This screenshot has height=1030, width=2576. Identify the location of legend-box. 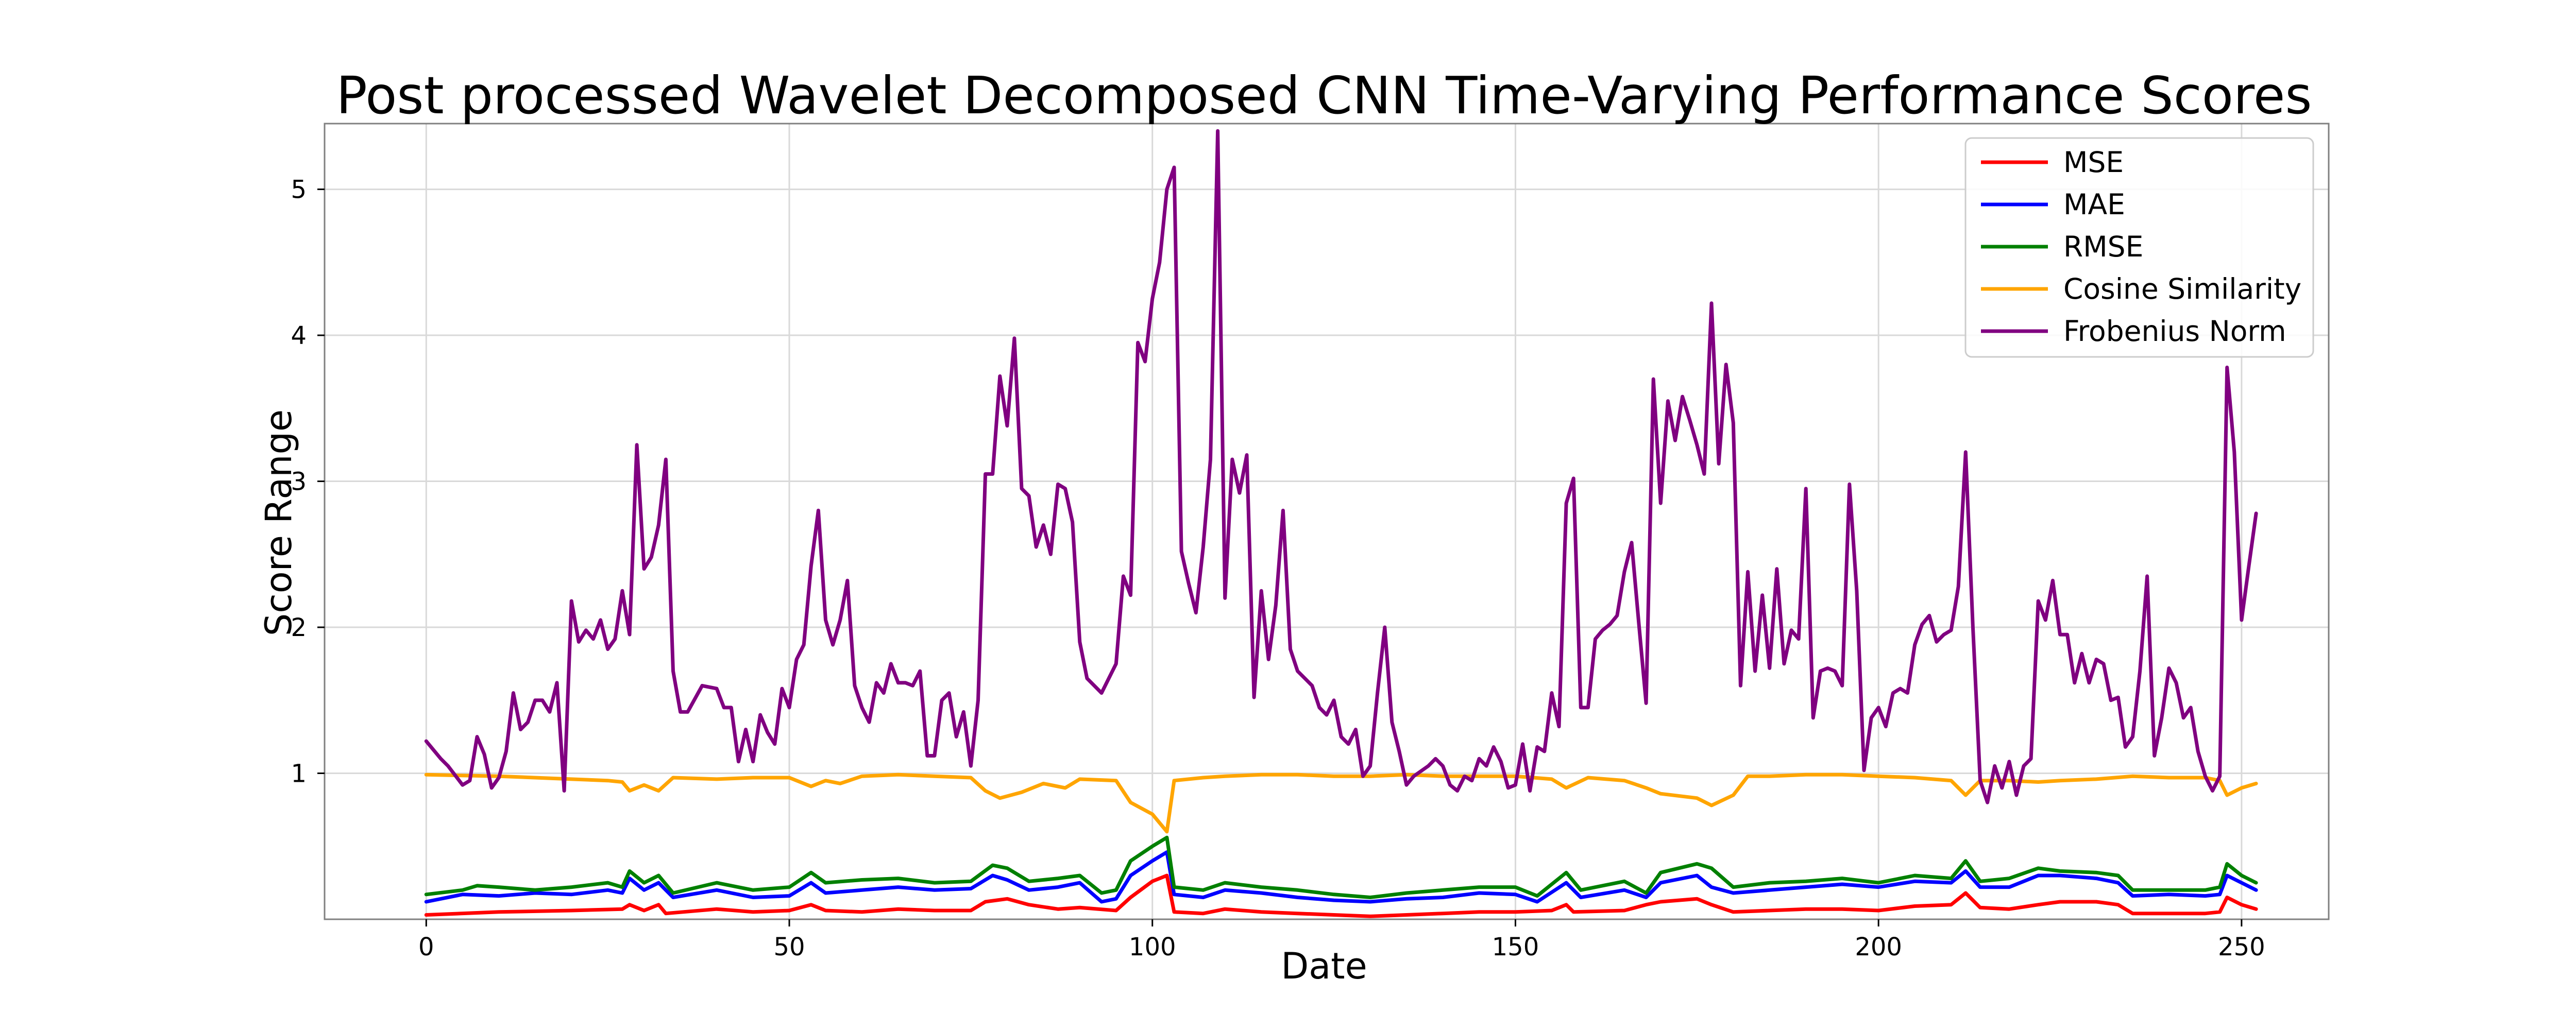
(2139, 247).